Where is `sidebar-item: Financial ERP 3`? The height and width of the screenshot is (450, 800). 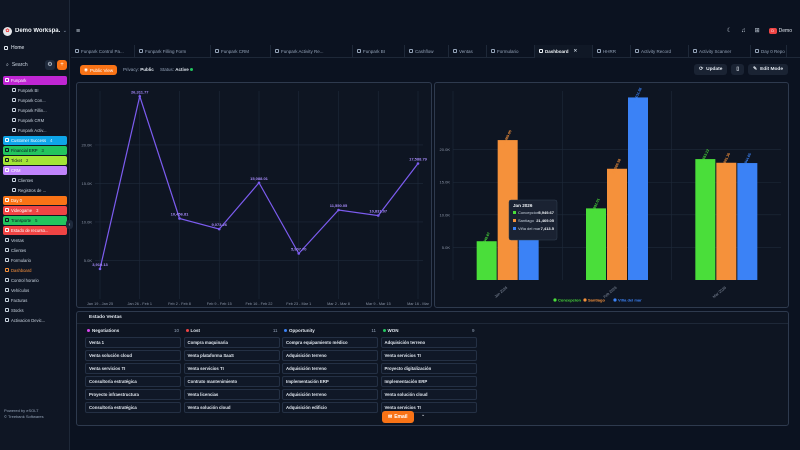 sidebar-item: Financial ERP 3 is located at coordinates (35, 150).